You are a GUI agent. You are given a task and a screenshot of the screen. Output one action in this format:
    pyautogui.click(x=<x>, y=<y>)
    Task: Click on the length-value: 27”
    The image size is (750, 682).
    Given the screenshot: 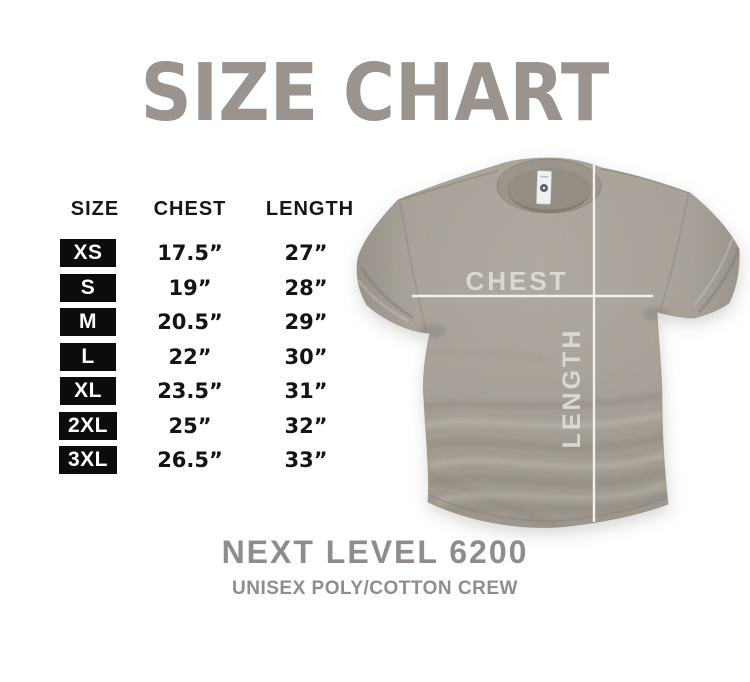 What is the action you would take?
    pyautogui.click(x=306, y=253)
    